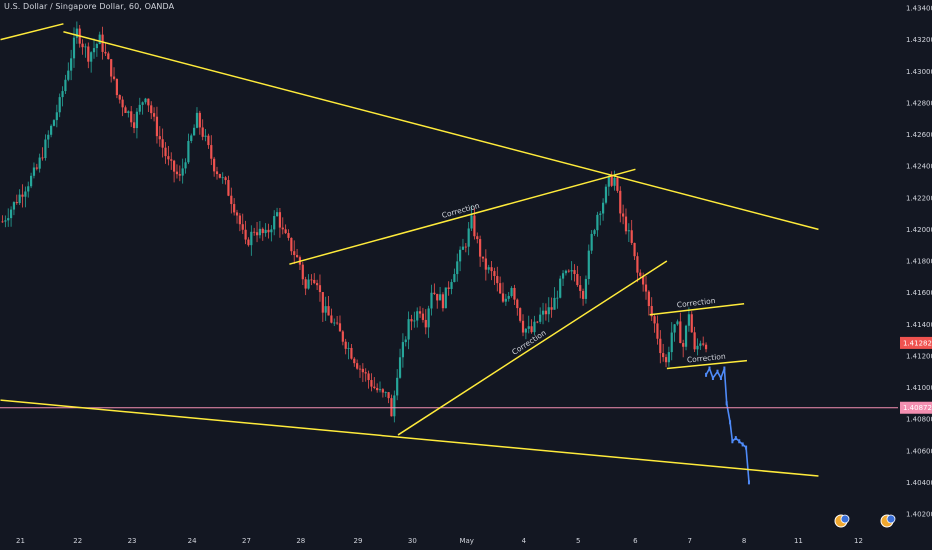  Describe the element at coordinates (798, 541) in the screenshot. I see `x-tick-label: 11` at that location.